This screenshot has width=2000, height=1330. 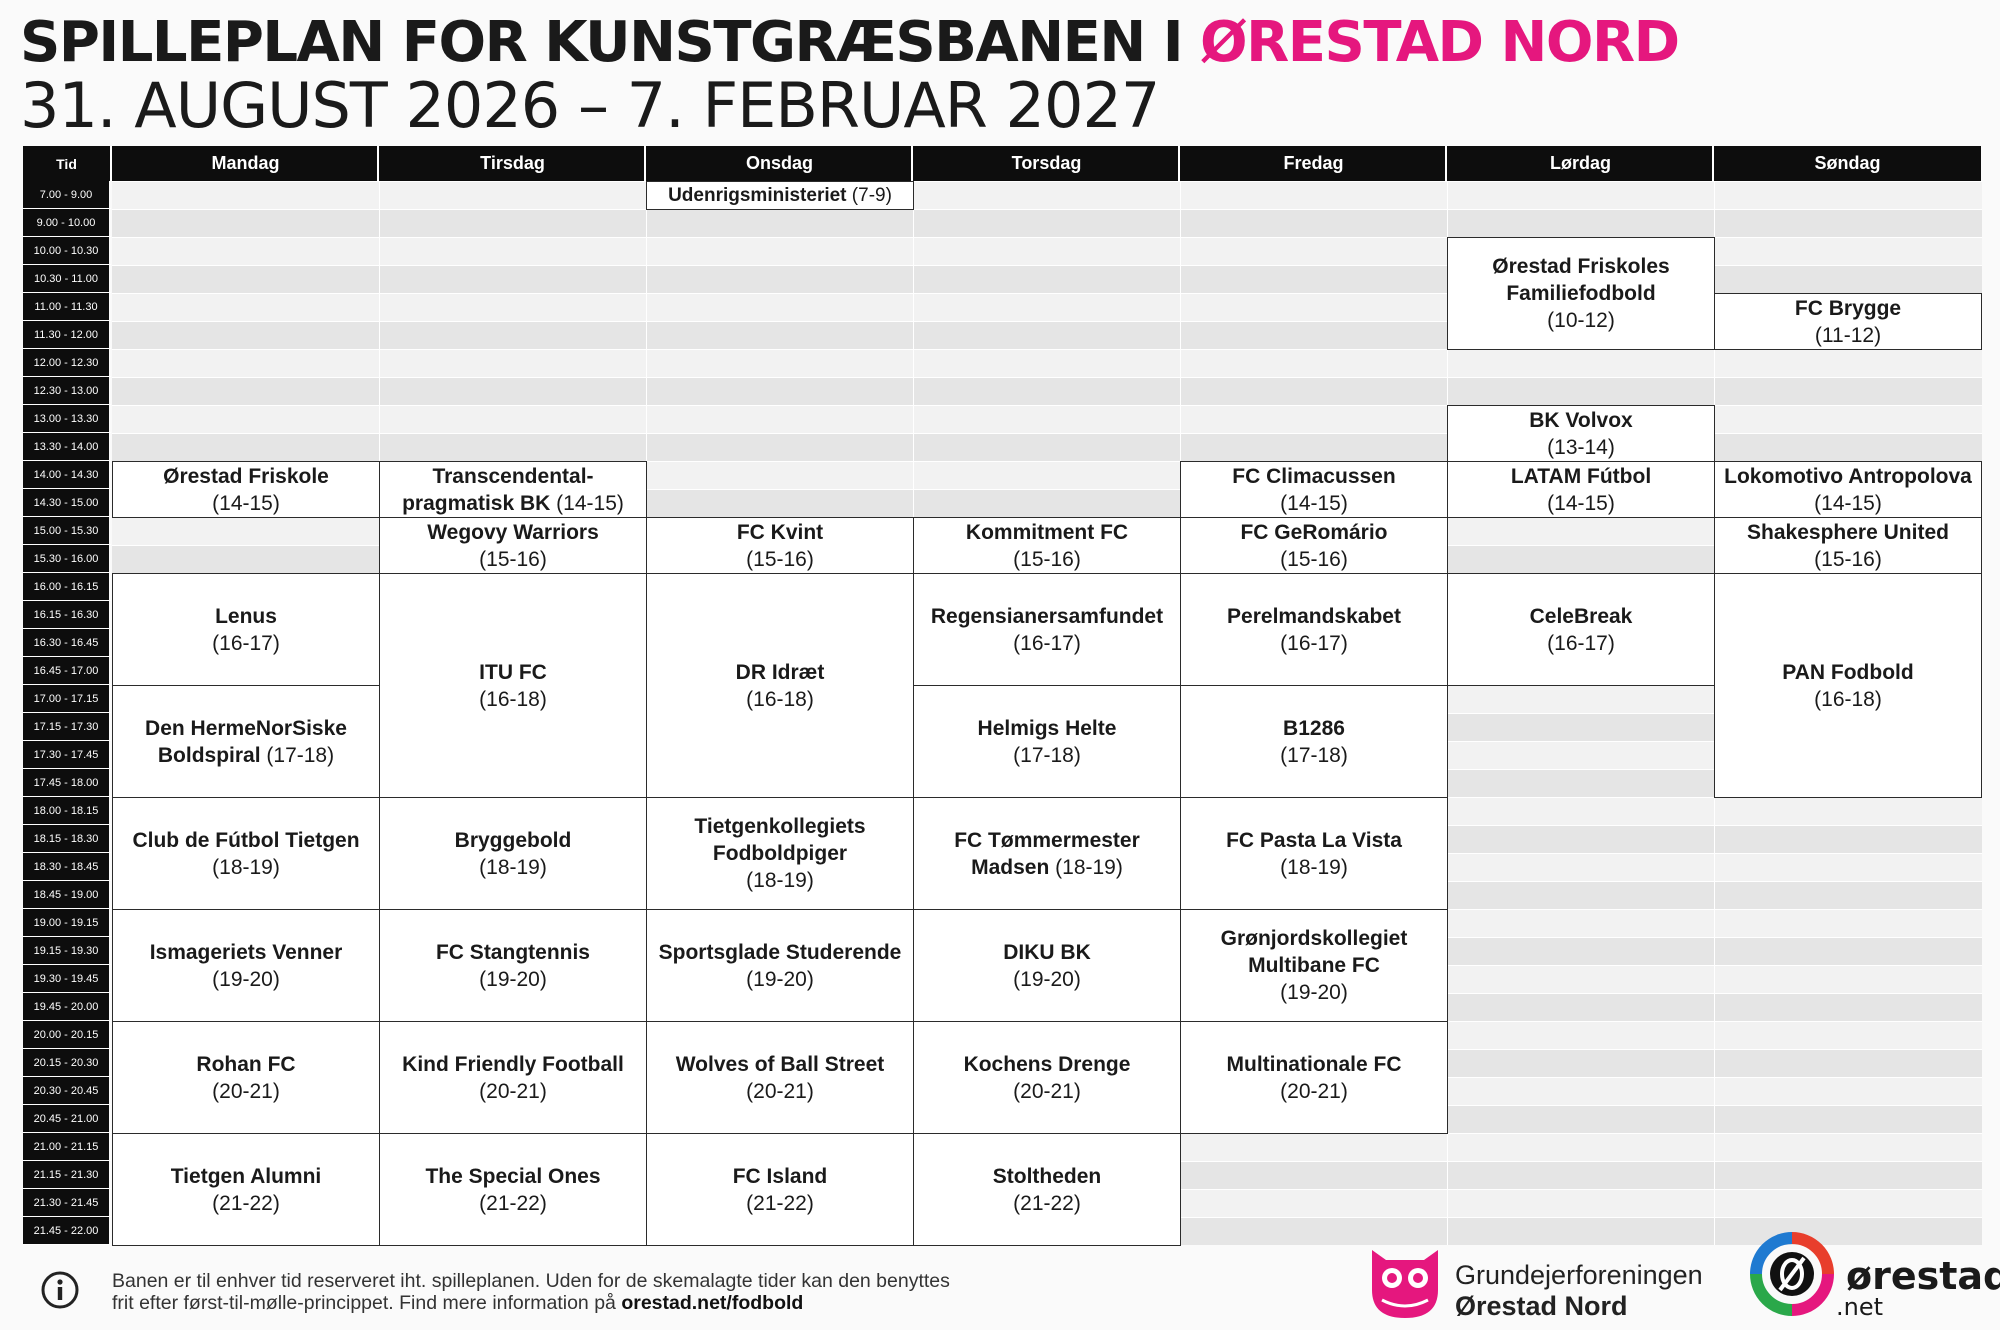 What do you see at coordinates (780, 1077) in the screenshot?
I see `schedule-event: Wolves of Ball Street (20-21)` at bounding box center [780, 1077].